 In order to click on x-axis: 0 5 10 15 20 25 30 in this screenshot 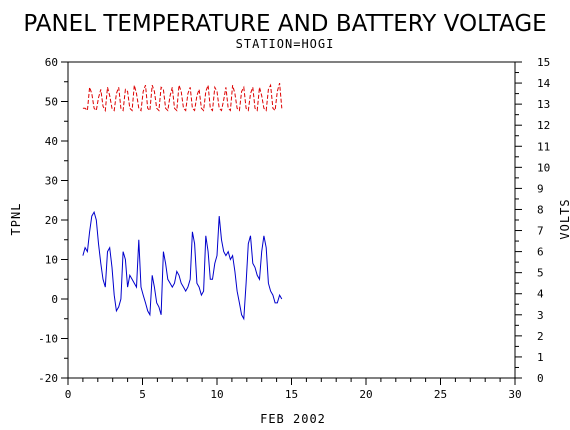, I will do `click(293, 389)`.